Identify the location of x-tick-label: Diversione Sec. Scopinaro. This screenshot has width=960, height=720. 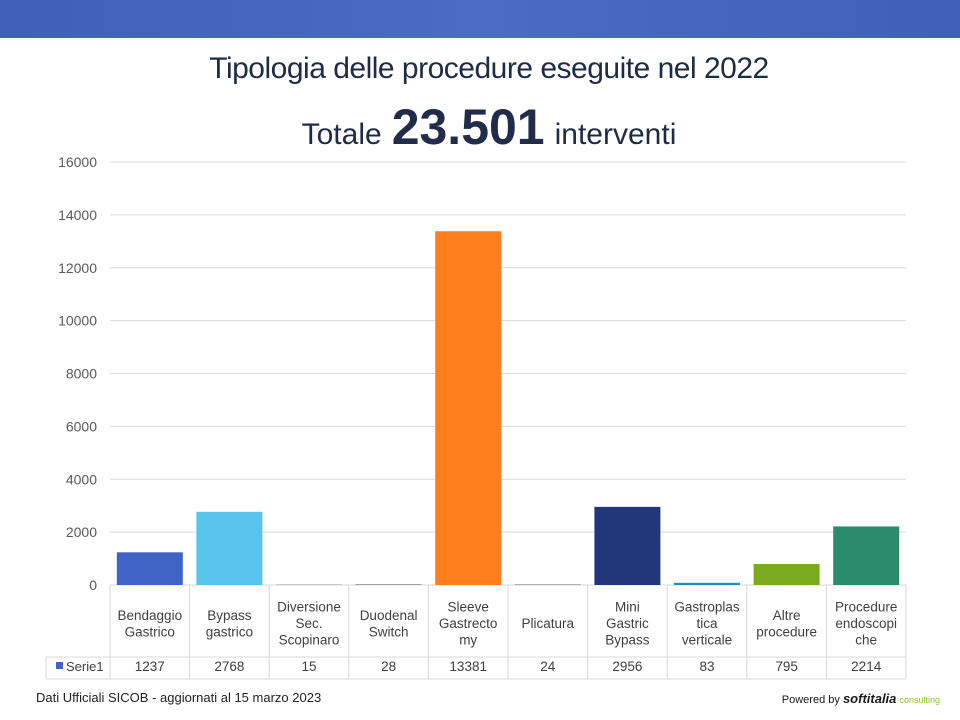
(309, 624).